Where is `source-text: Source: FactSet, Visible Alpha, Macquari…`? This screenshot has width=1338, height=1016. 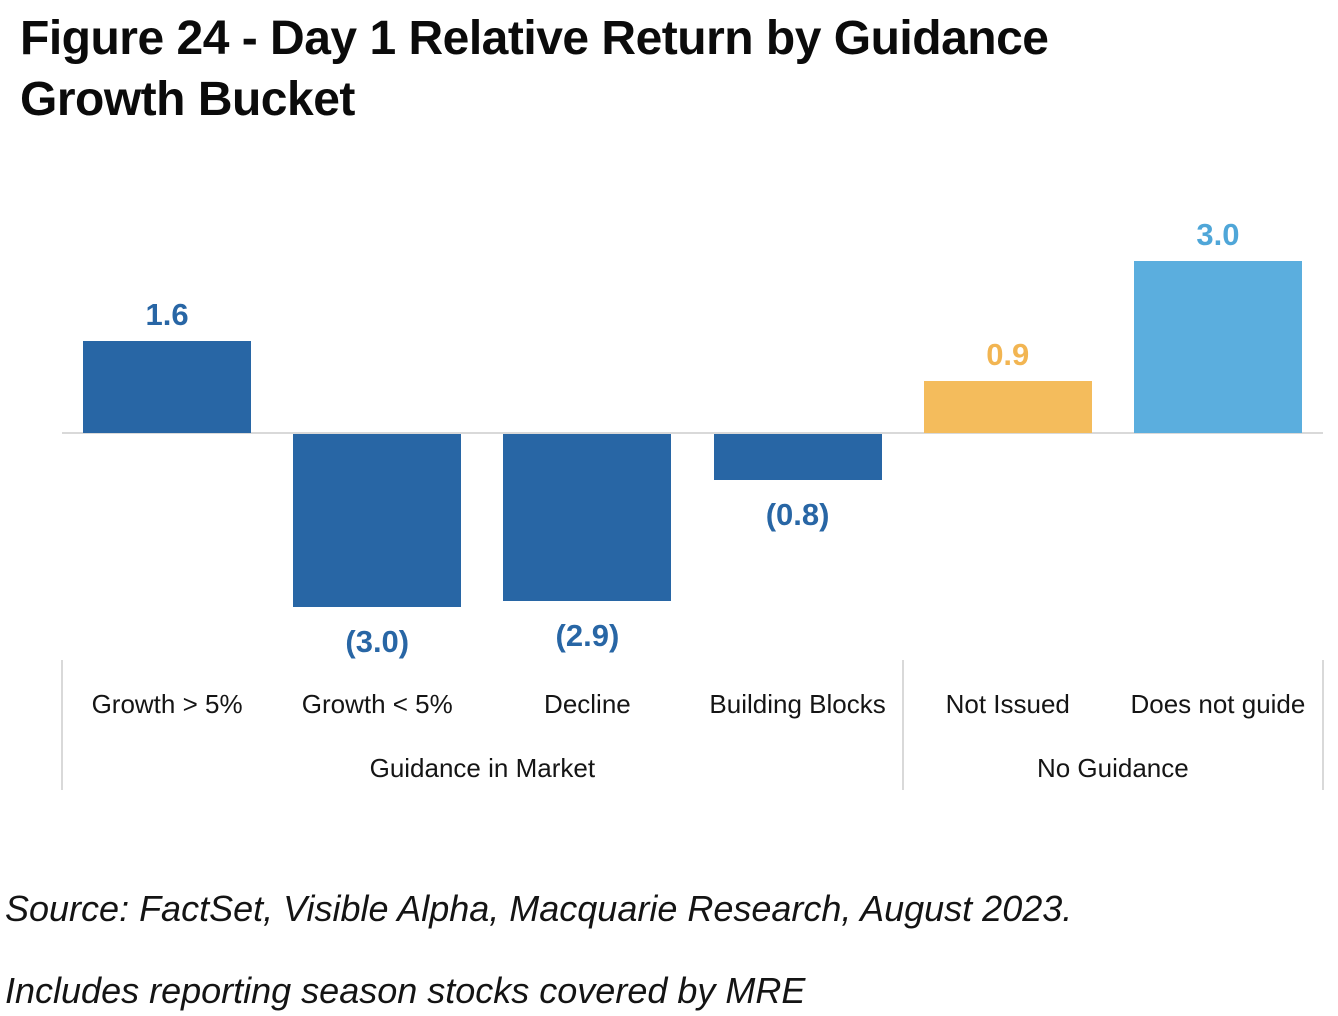 source-text: Source: FactSet, Visible Alpha, Macquari… is located at coordinates (539, 908).